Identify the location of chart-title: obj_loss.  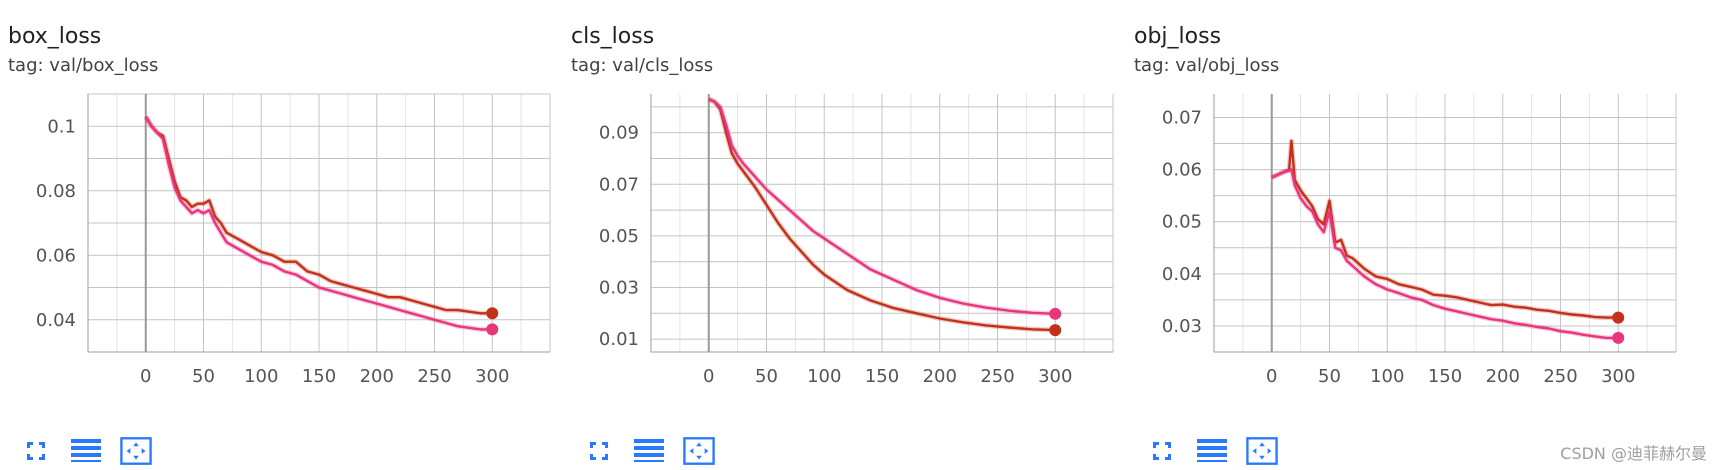
(1178, 36).